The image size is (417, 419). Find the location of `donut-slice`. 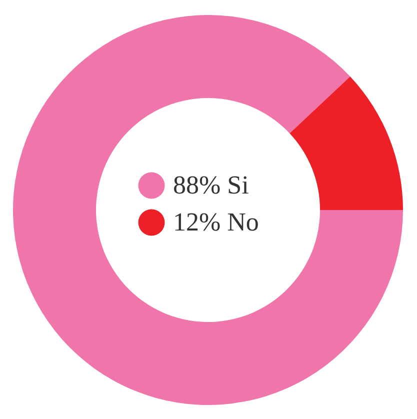

donut-slice is located at coordinates (346, 143).